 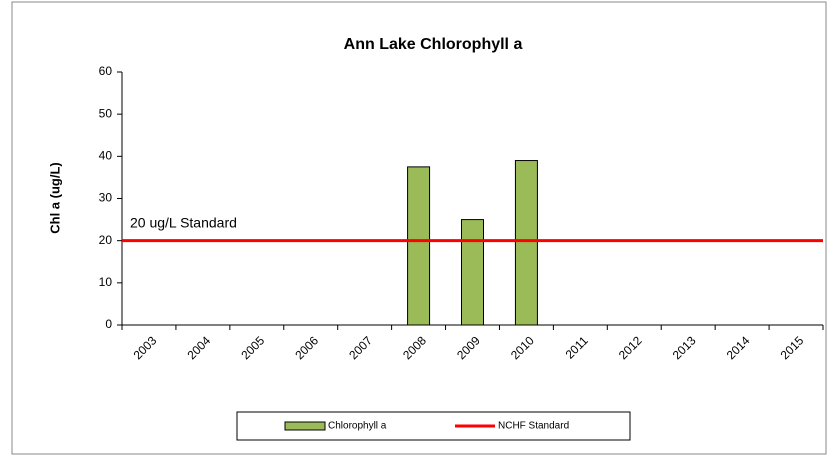 I want to click on y-tick-label: 60, so click(x=106, y=71).